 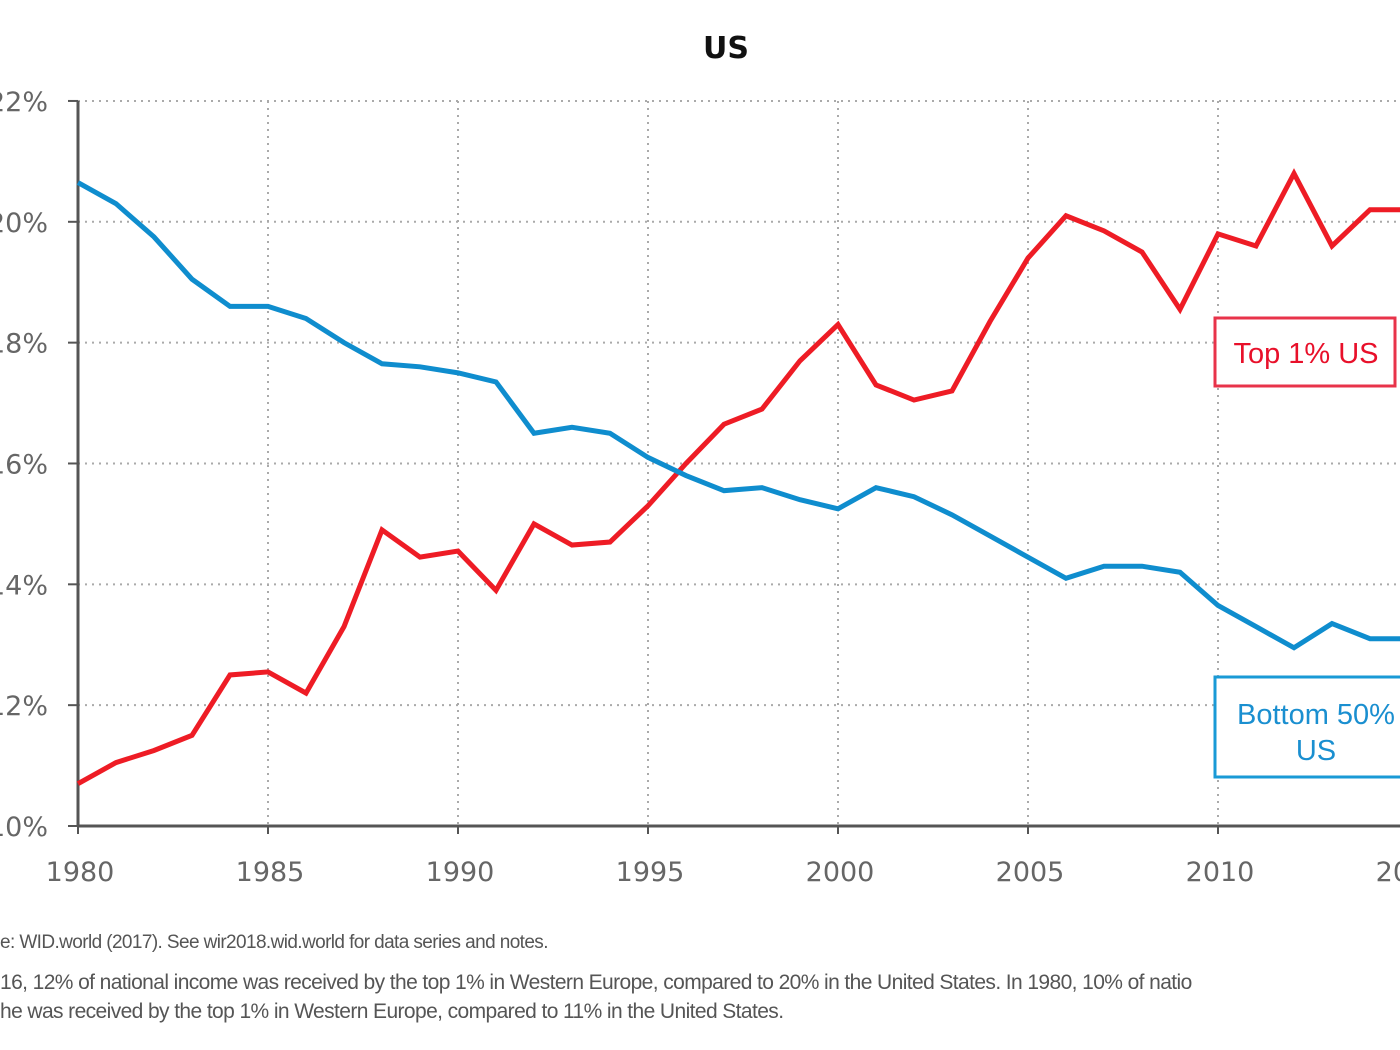 I want to click on x-tick-label: 1980, so click(x=80, y=872).